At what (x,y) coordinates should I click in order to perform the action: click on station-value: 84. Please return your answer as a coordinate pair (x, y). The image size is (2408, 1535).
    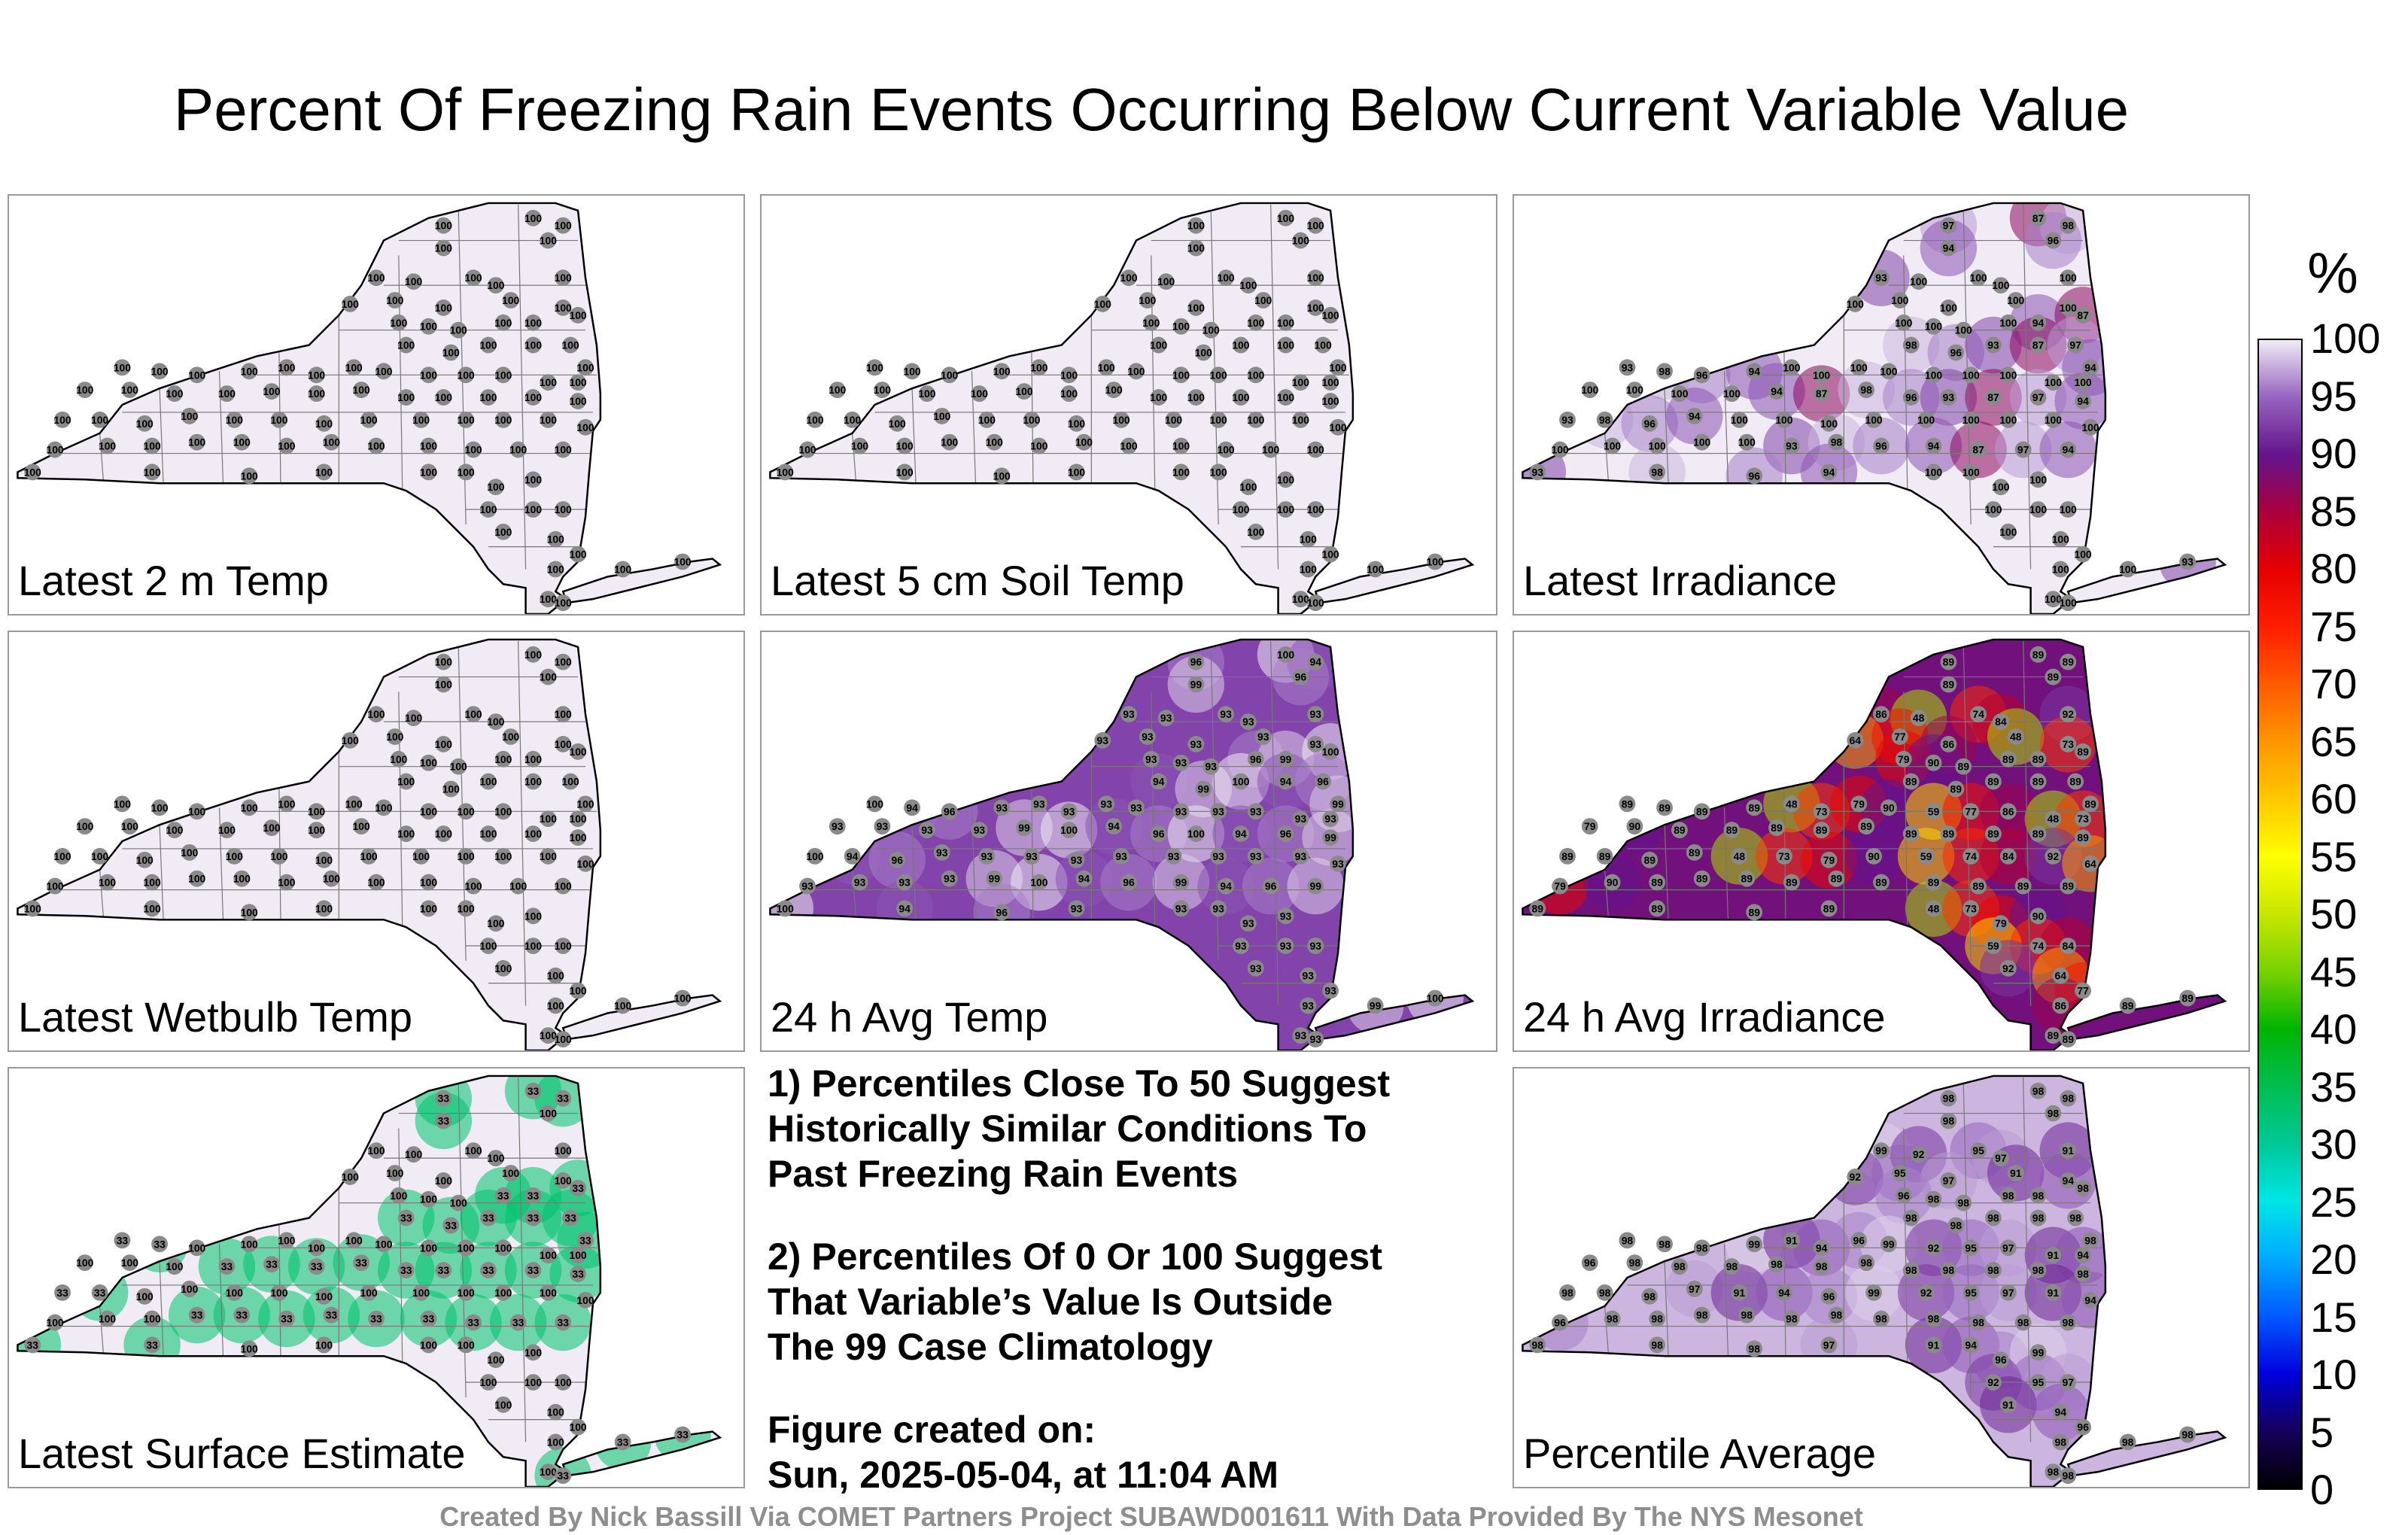
    Looking at the image, I should click on (2008, 856).